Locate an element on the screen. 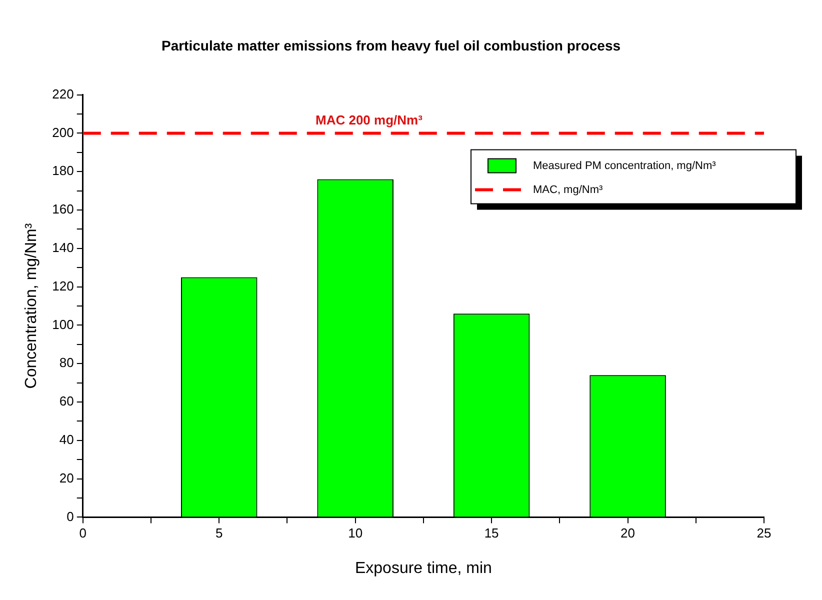 Image resolution: width=822 pixels, height=600 pixels. y-tick-label: 100 is located at coordinates (63, 324).